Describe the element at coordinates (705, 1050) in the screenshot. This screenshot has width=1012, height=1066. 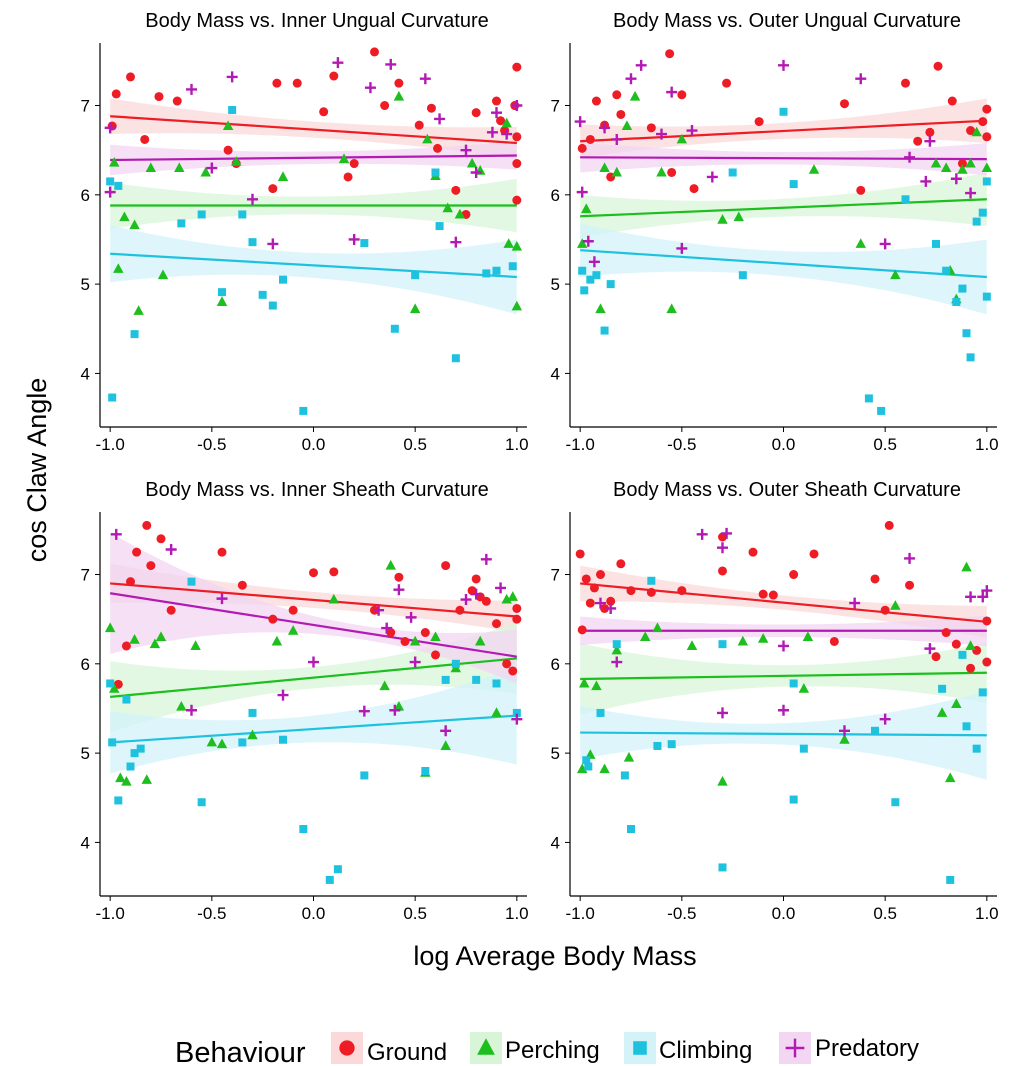
I see `legend-label-climbing: Climbing` at that location.